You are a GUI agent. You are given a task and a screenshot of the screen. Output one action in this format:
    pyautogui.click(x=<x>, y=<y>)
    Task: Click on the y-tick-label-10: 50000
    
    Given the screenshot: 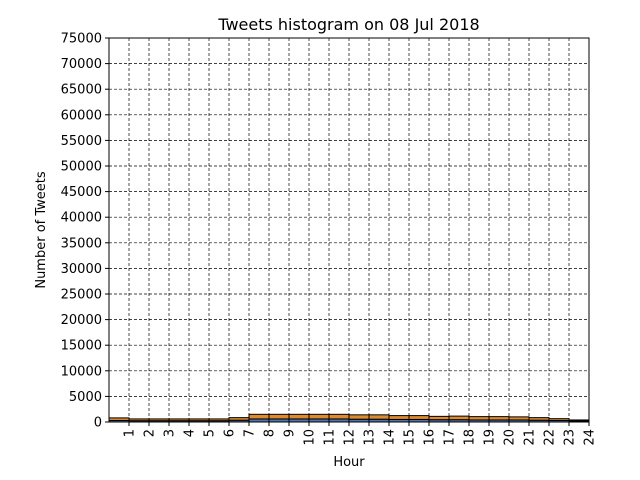 What is the action you would take?
    pyautogui.click(x=81, y=167)
    